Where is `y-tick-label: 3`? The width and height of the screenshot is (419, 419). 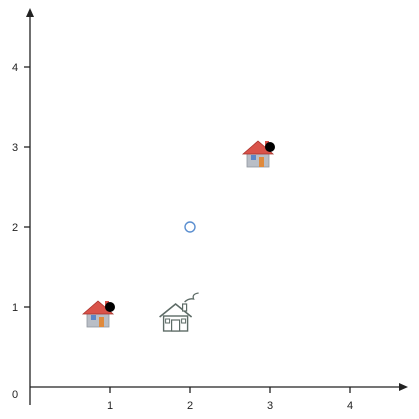
y-tick-label: 3 is located at coordinates (15, 148).